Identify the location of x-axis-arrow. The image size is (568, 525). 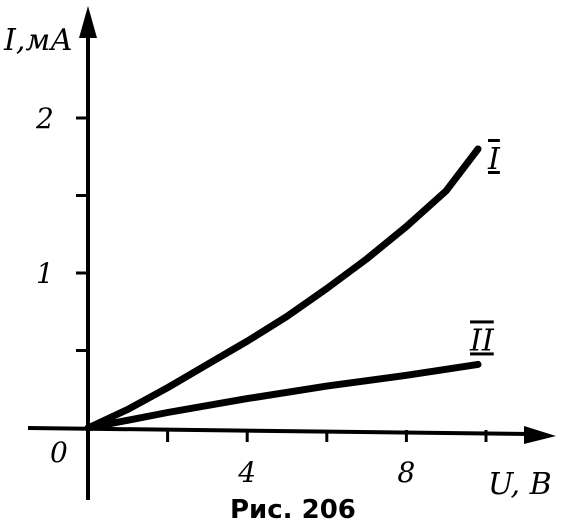
(540, 435).